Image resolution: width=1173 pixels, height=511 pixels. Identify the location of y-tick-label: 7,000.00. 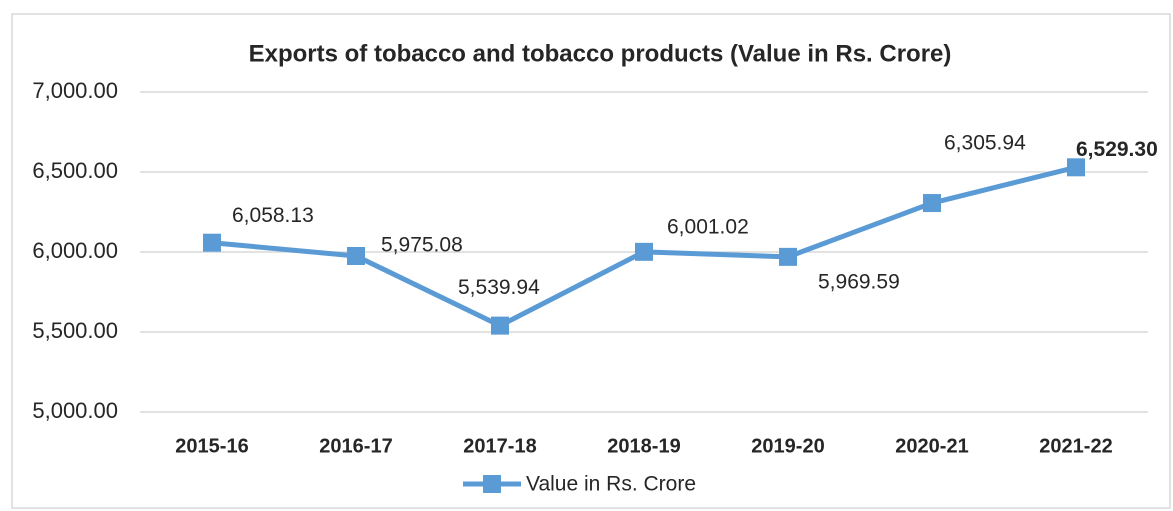
(75, 90).